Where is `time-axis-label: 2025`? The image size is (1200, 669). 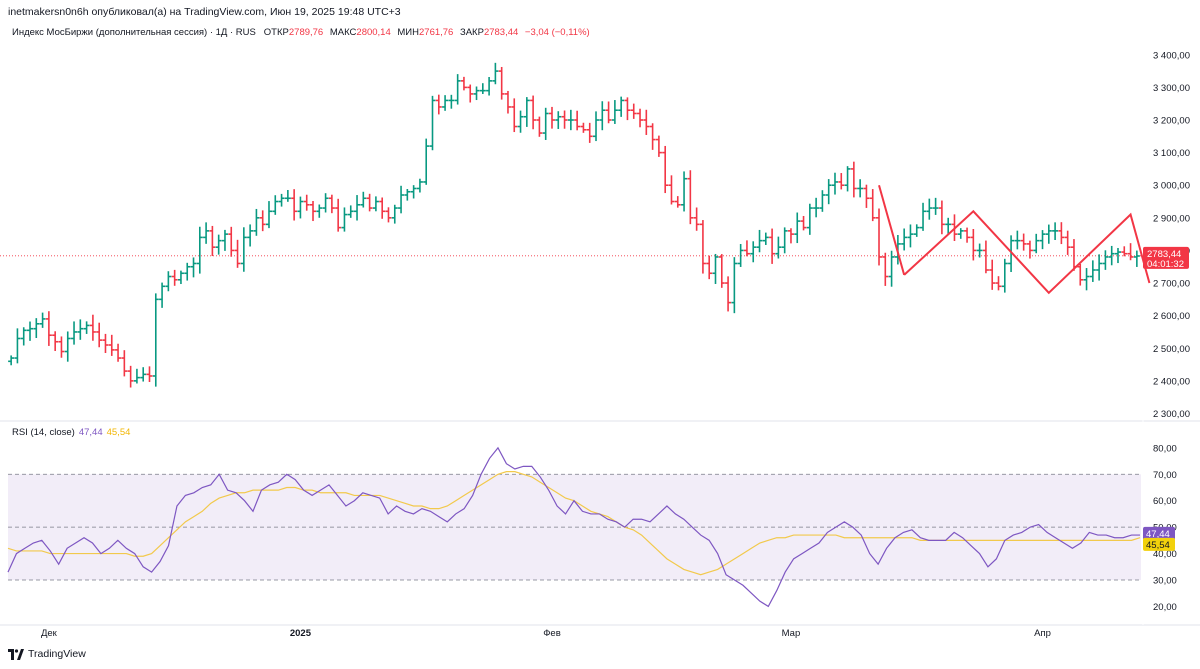 time-axis-label: 2025 is located at coordinates (301, 633).